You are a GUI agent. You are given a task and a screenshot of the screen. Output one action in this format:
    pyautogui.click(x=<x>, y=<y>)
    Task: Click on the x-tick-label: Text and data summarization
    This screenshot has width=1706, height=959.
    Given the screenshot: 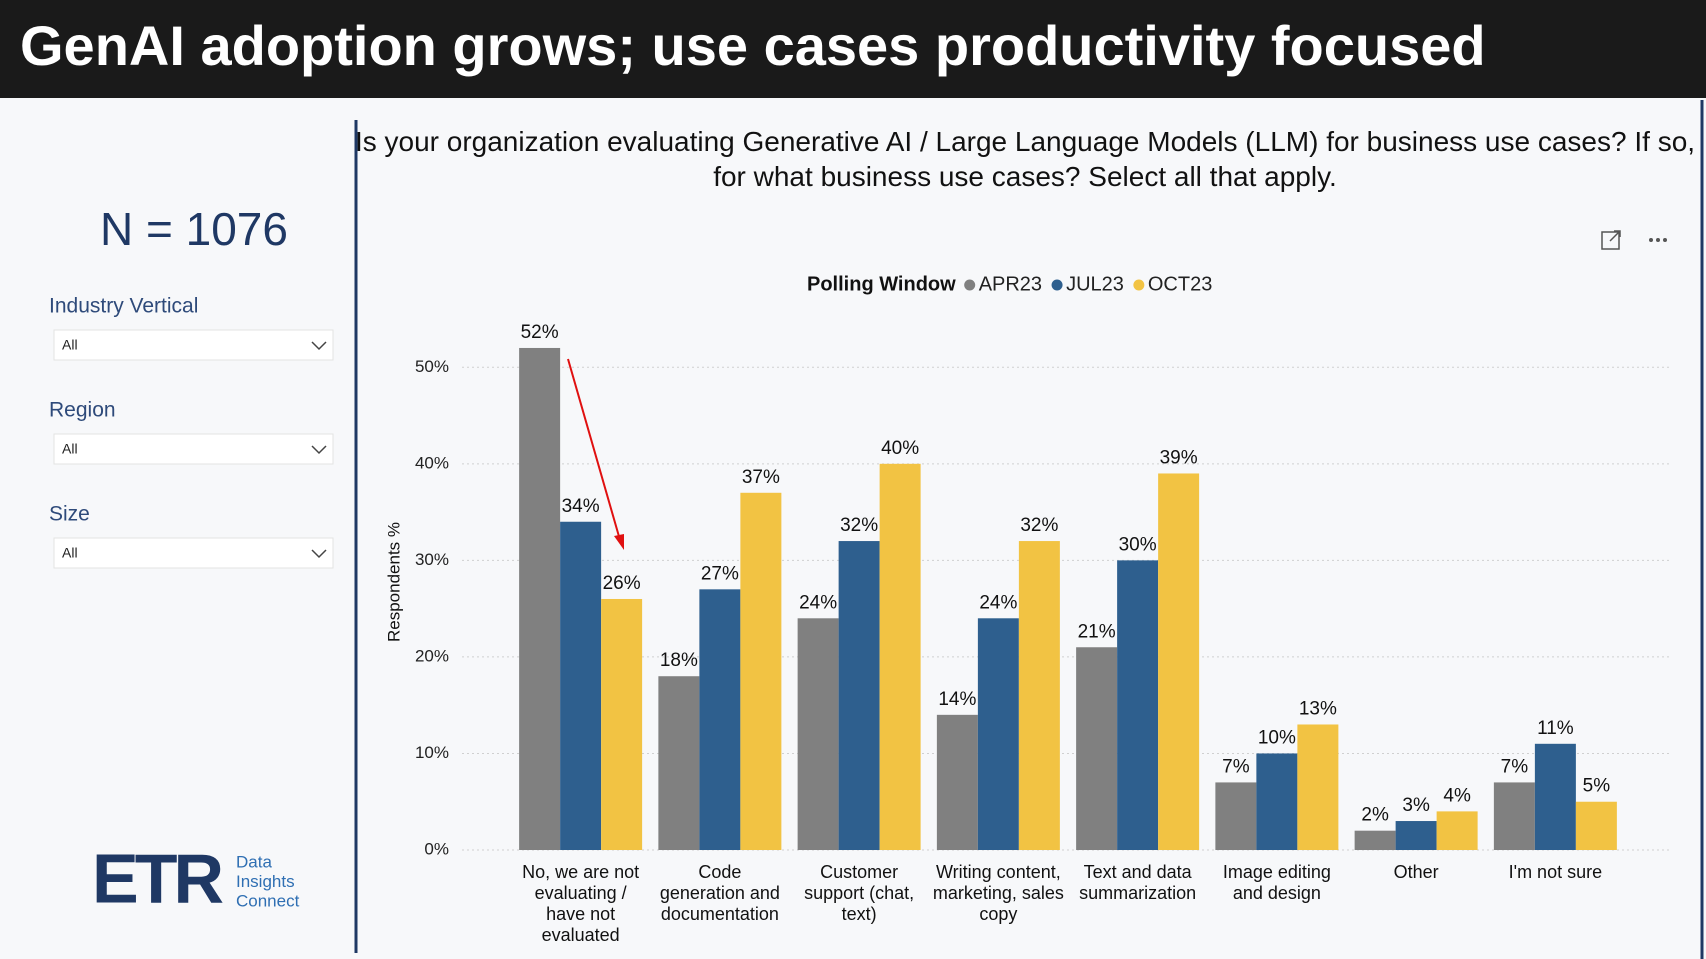 What is the action you would take?
    pyautogui.click(x=1138, y=882)
    